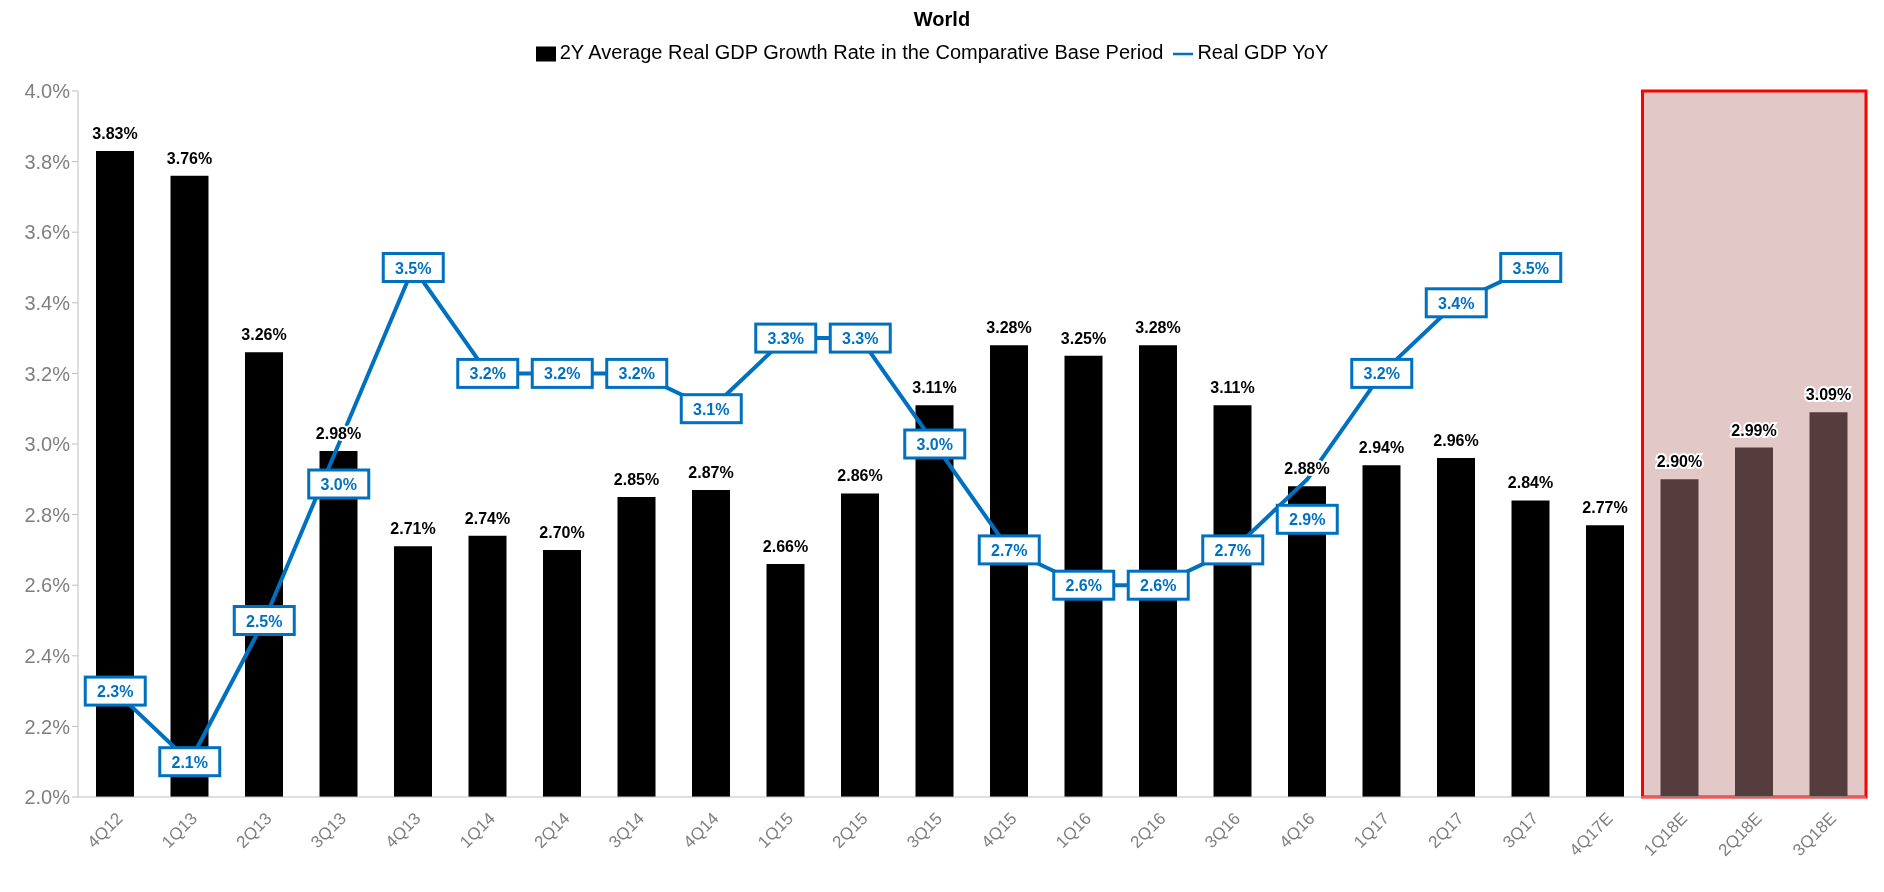 The image size is (1884, 892). Describe the element at coordinates (562, 532) in the screenshot. I see `data-label: 2.70%` at that location.